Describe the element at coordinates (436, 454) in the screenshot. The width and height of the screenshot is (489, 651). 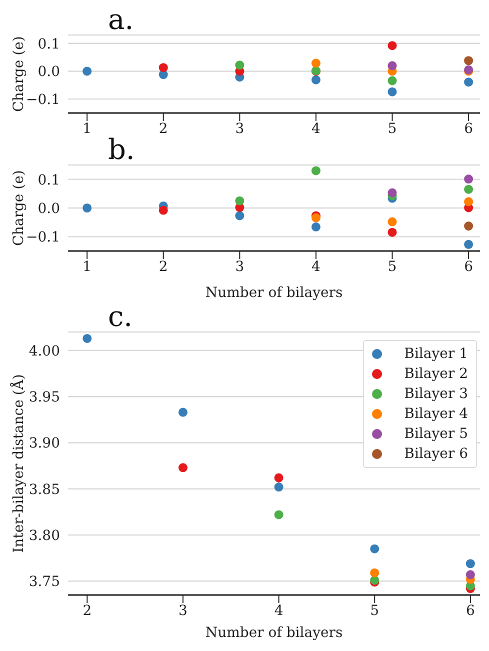
I see `legend-label: Bilayer 6` at that location.